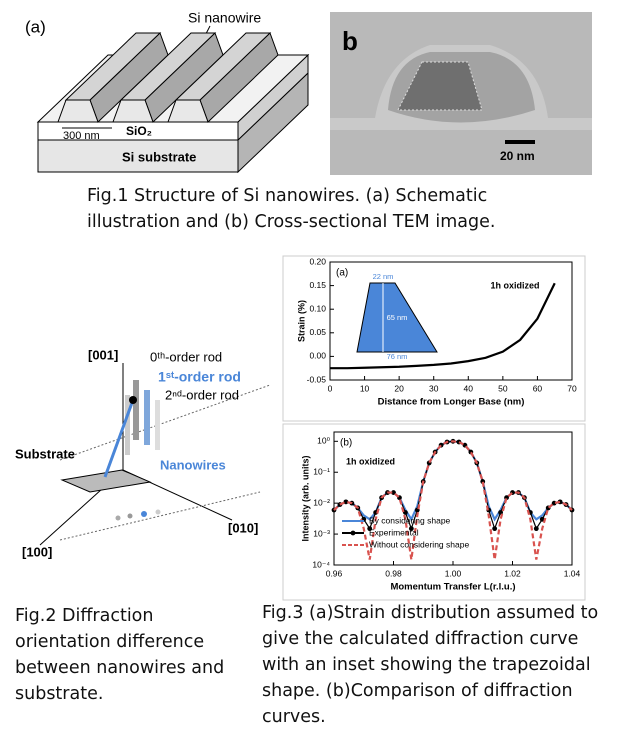 The image size is (618, 751). I want to click on schematic: (a) Si nanowire 300 nm SiO₂ Si substrate, so click(167, 92).